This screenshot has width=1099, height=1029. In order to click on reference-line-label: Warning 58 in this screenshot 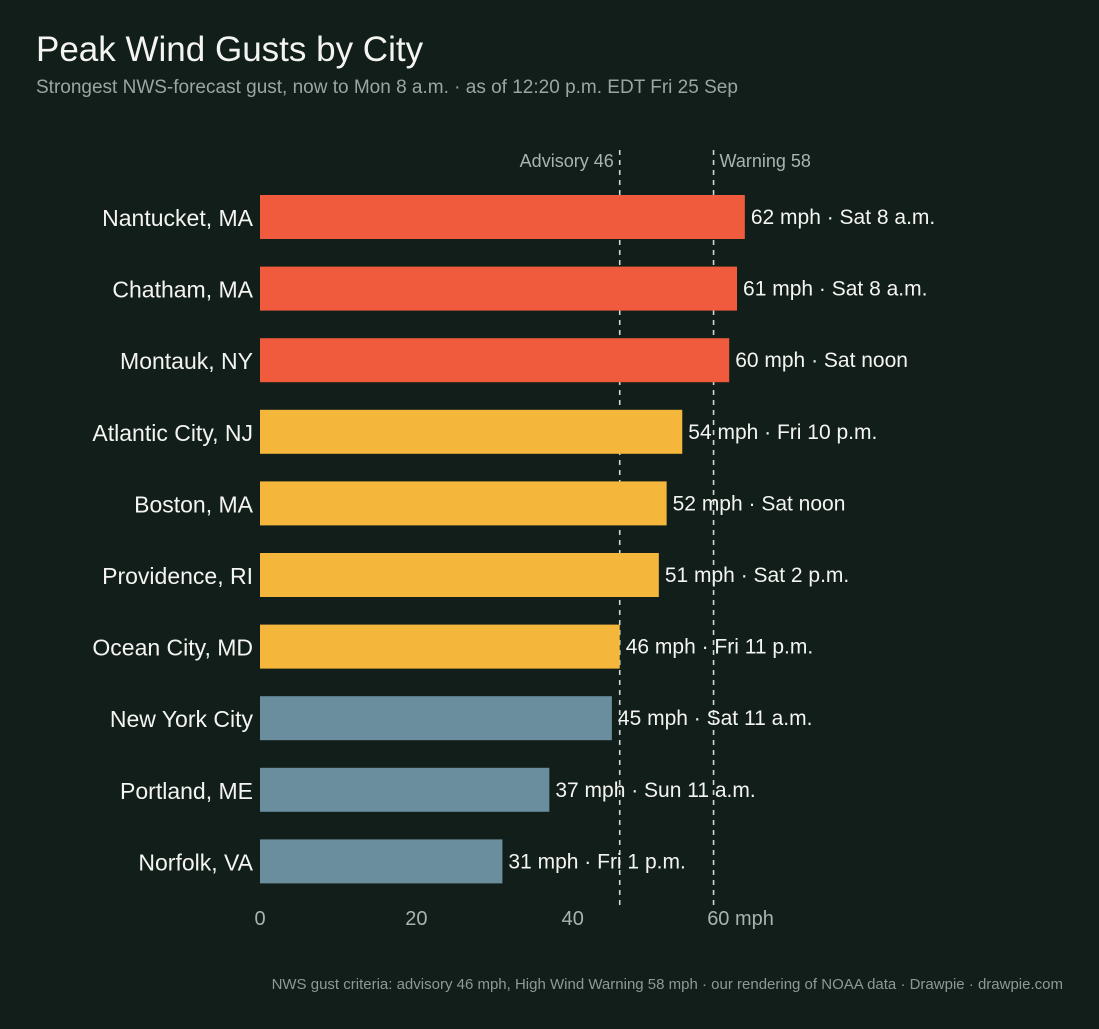, I will do `click(765, 161)`.